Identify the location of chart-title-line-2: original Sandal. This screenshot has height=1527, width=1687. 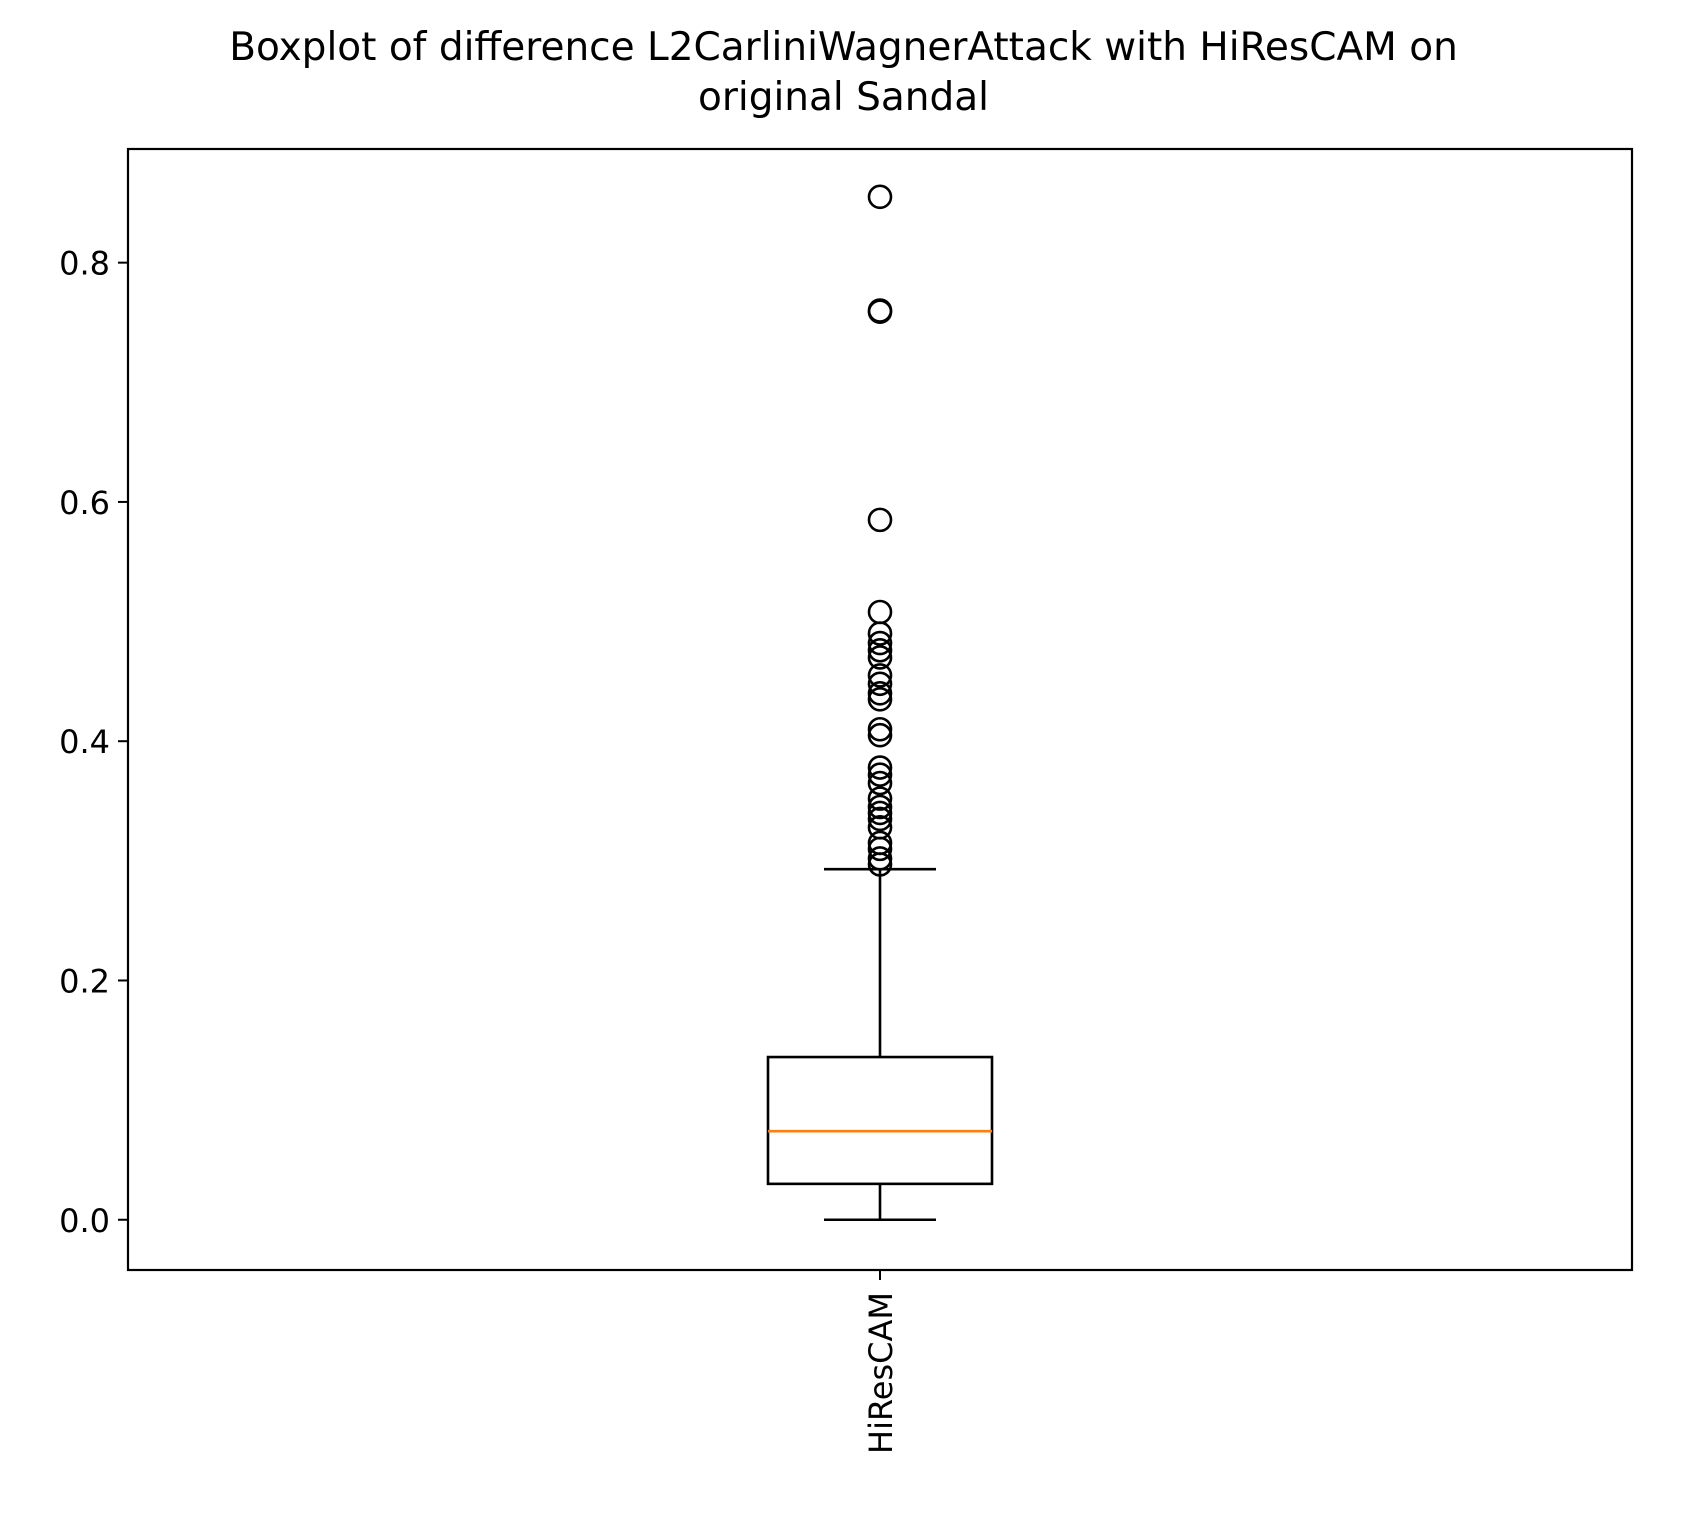
(843, 97).